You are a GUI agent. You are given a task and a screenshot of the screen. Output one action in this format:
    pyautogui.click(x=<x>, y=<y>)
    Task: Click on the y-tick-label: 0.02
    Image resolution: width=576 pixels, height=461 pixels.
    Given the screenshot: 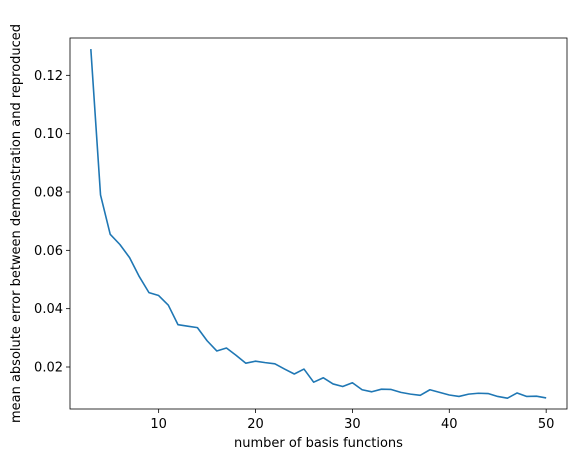 What is the action you would take?
    pyautogui.click(x=48, y=368)
    